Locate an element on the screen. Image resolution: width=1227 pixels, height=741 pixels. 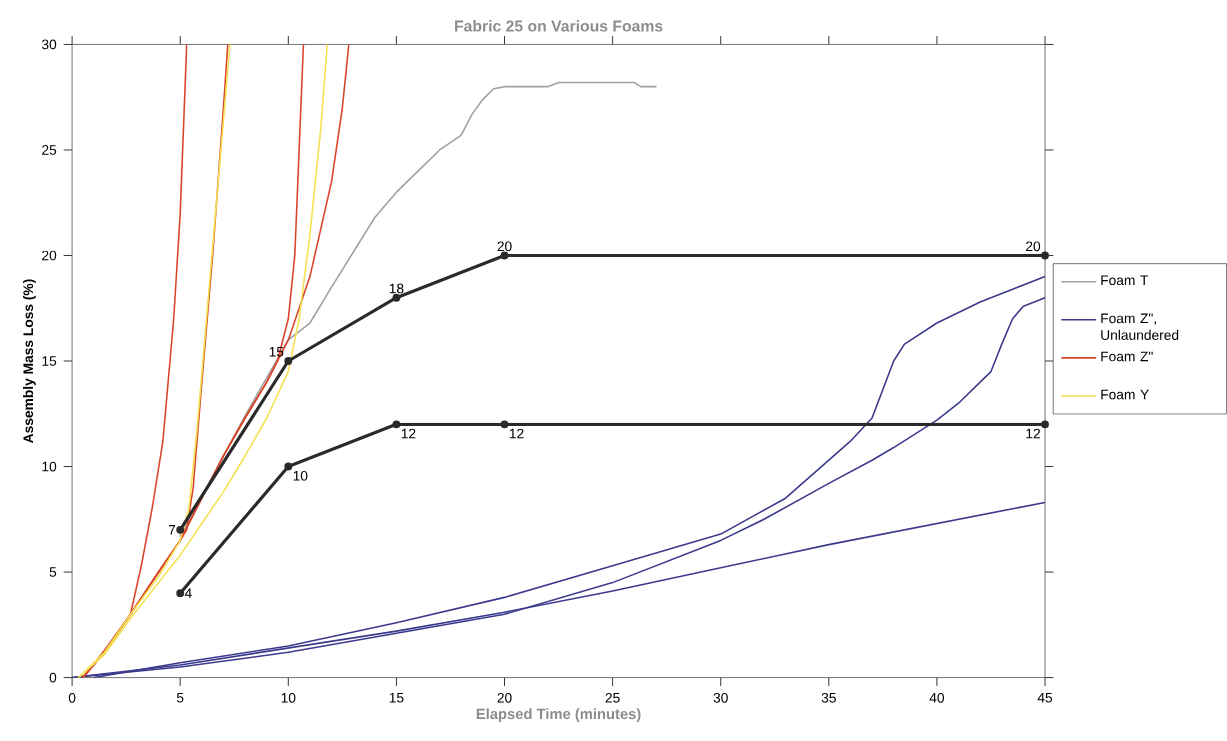
x-tick-label: 0 is located at coordinates (72, 698).